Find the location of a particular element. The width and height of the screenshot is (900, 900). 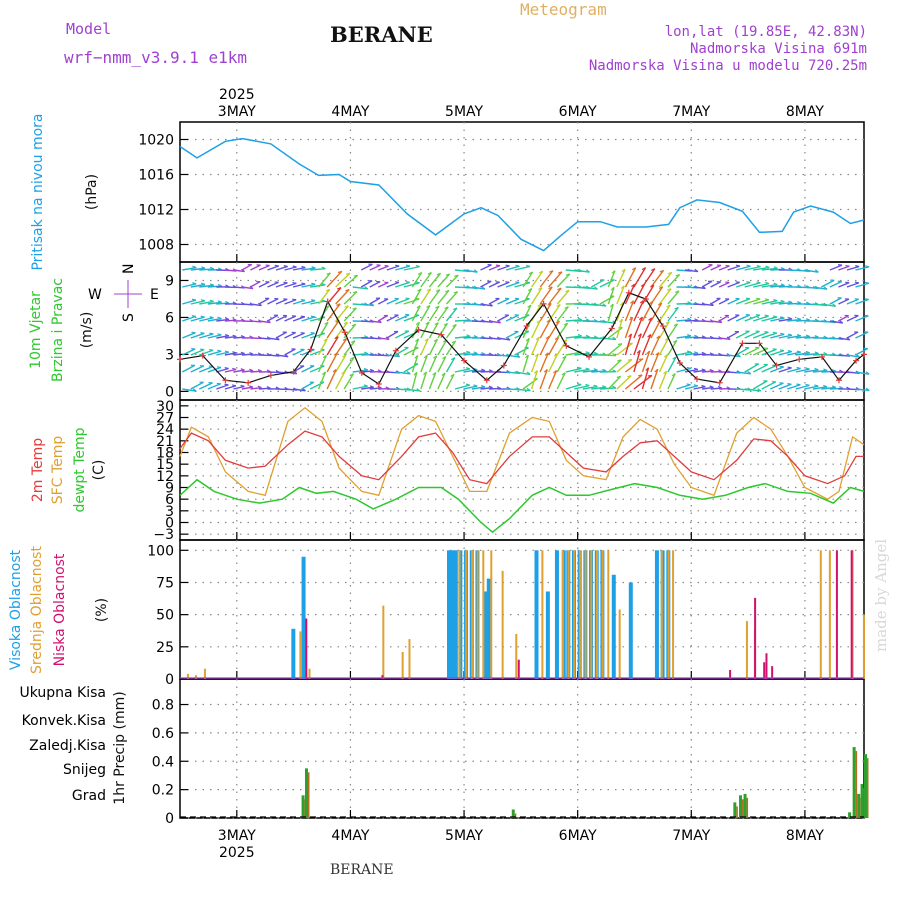

precip-bar-edge is located at coordinates (743, 808).